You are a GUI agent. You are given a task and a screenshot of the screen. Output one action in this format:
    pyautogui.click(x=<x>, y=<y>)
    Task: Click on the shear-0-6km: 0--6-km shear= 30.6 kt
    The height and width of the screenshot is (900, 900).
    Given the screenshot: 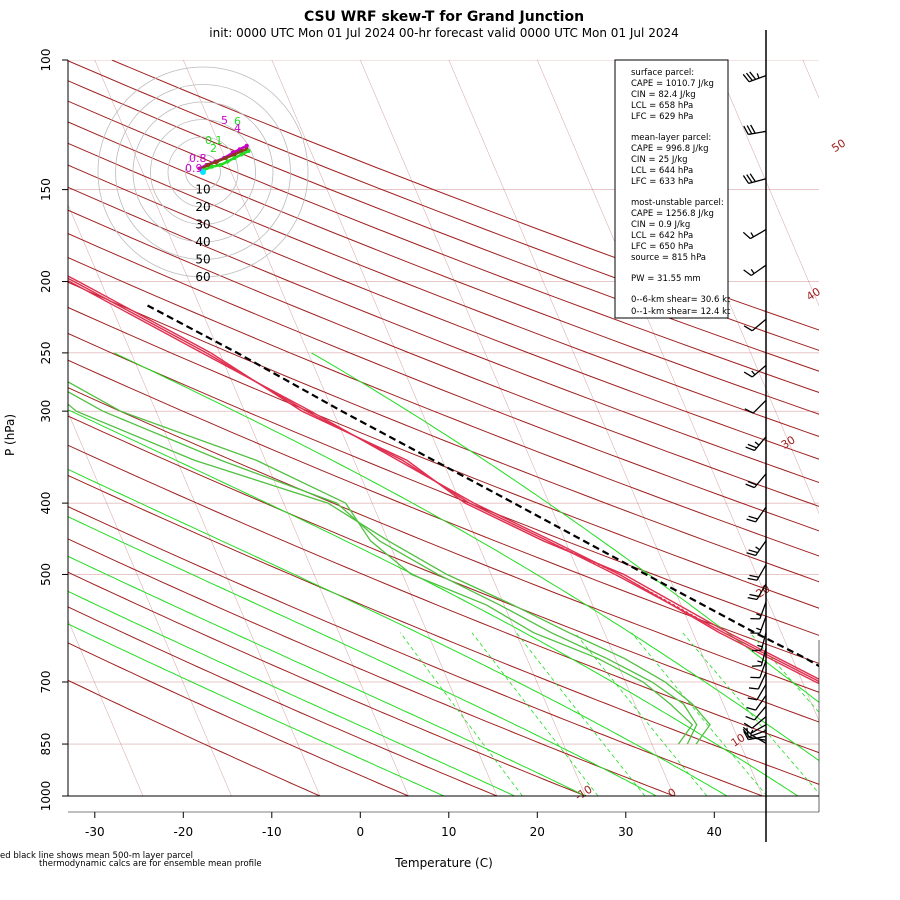 What is the action you would take?
    pyautogui.click(x=681, y=300)
    